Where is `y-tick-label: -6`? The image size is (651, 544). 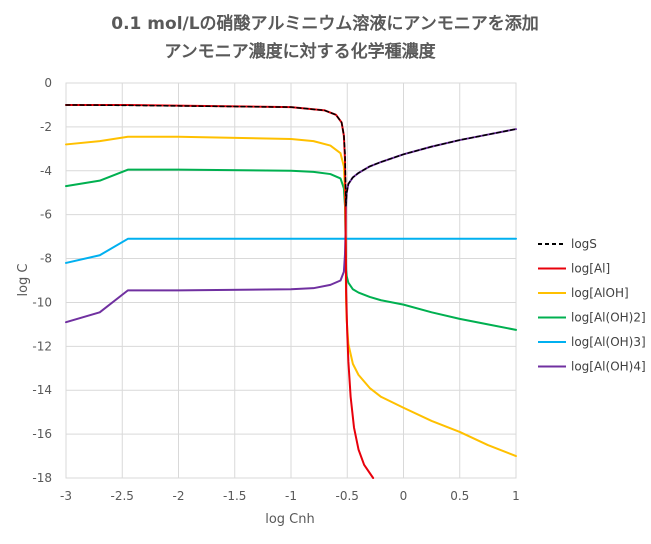 y-tick-label: -6 is located at coordinates (46, 215).